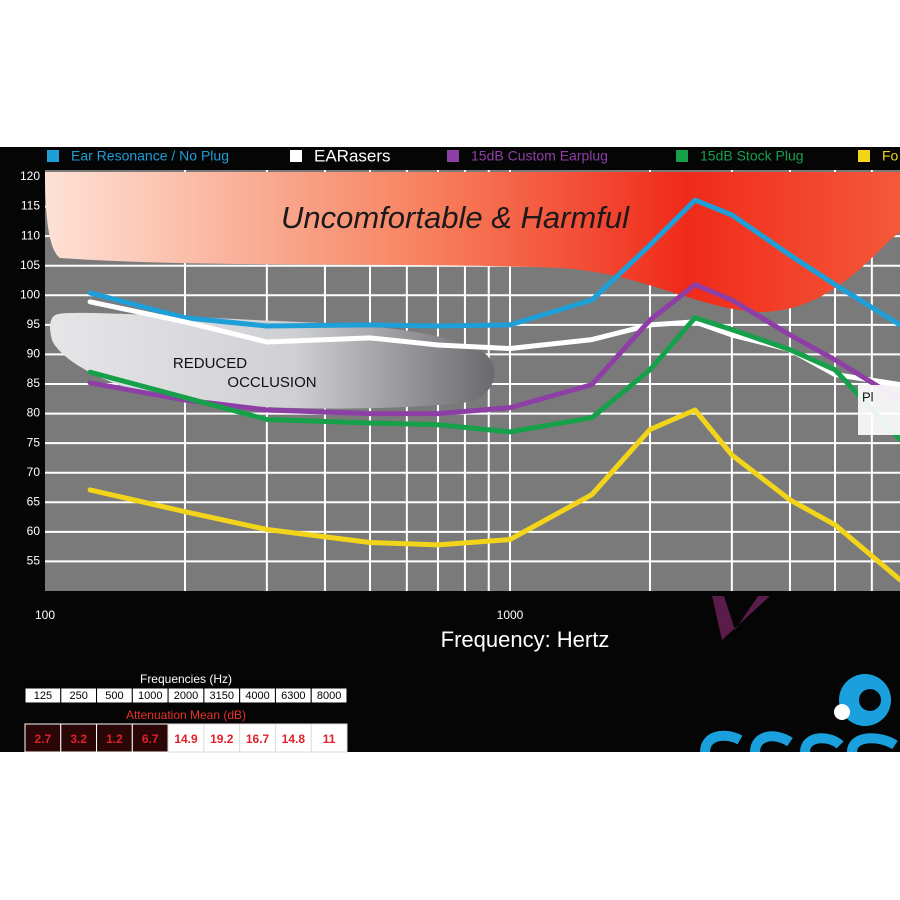  I want to click on annotation: Pl, so click(868, 396).